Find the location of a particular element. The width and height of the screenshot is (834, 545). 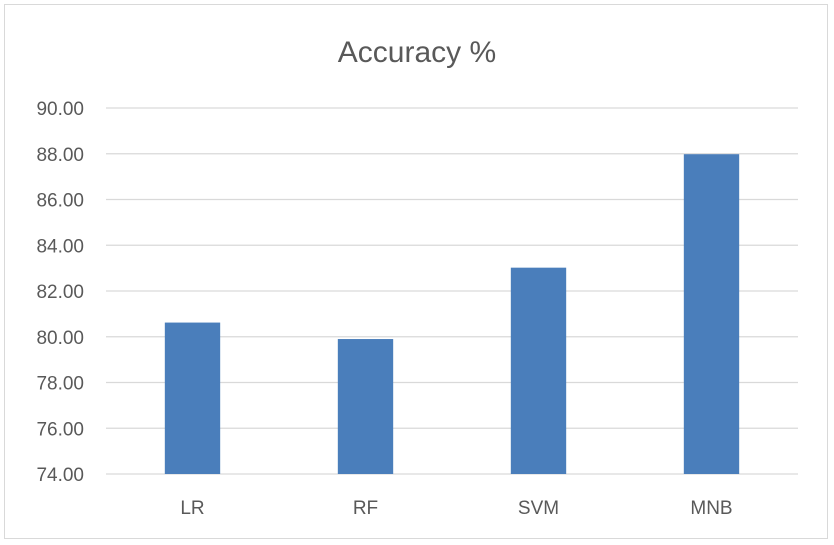

y-tick-label: 82.00 is located at coordinates (60, 292).